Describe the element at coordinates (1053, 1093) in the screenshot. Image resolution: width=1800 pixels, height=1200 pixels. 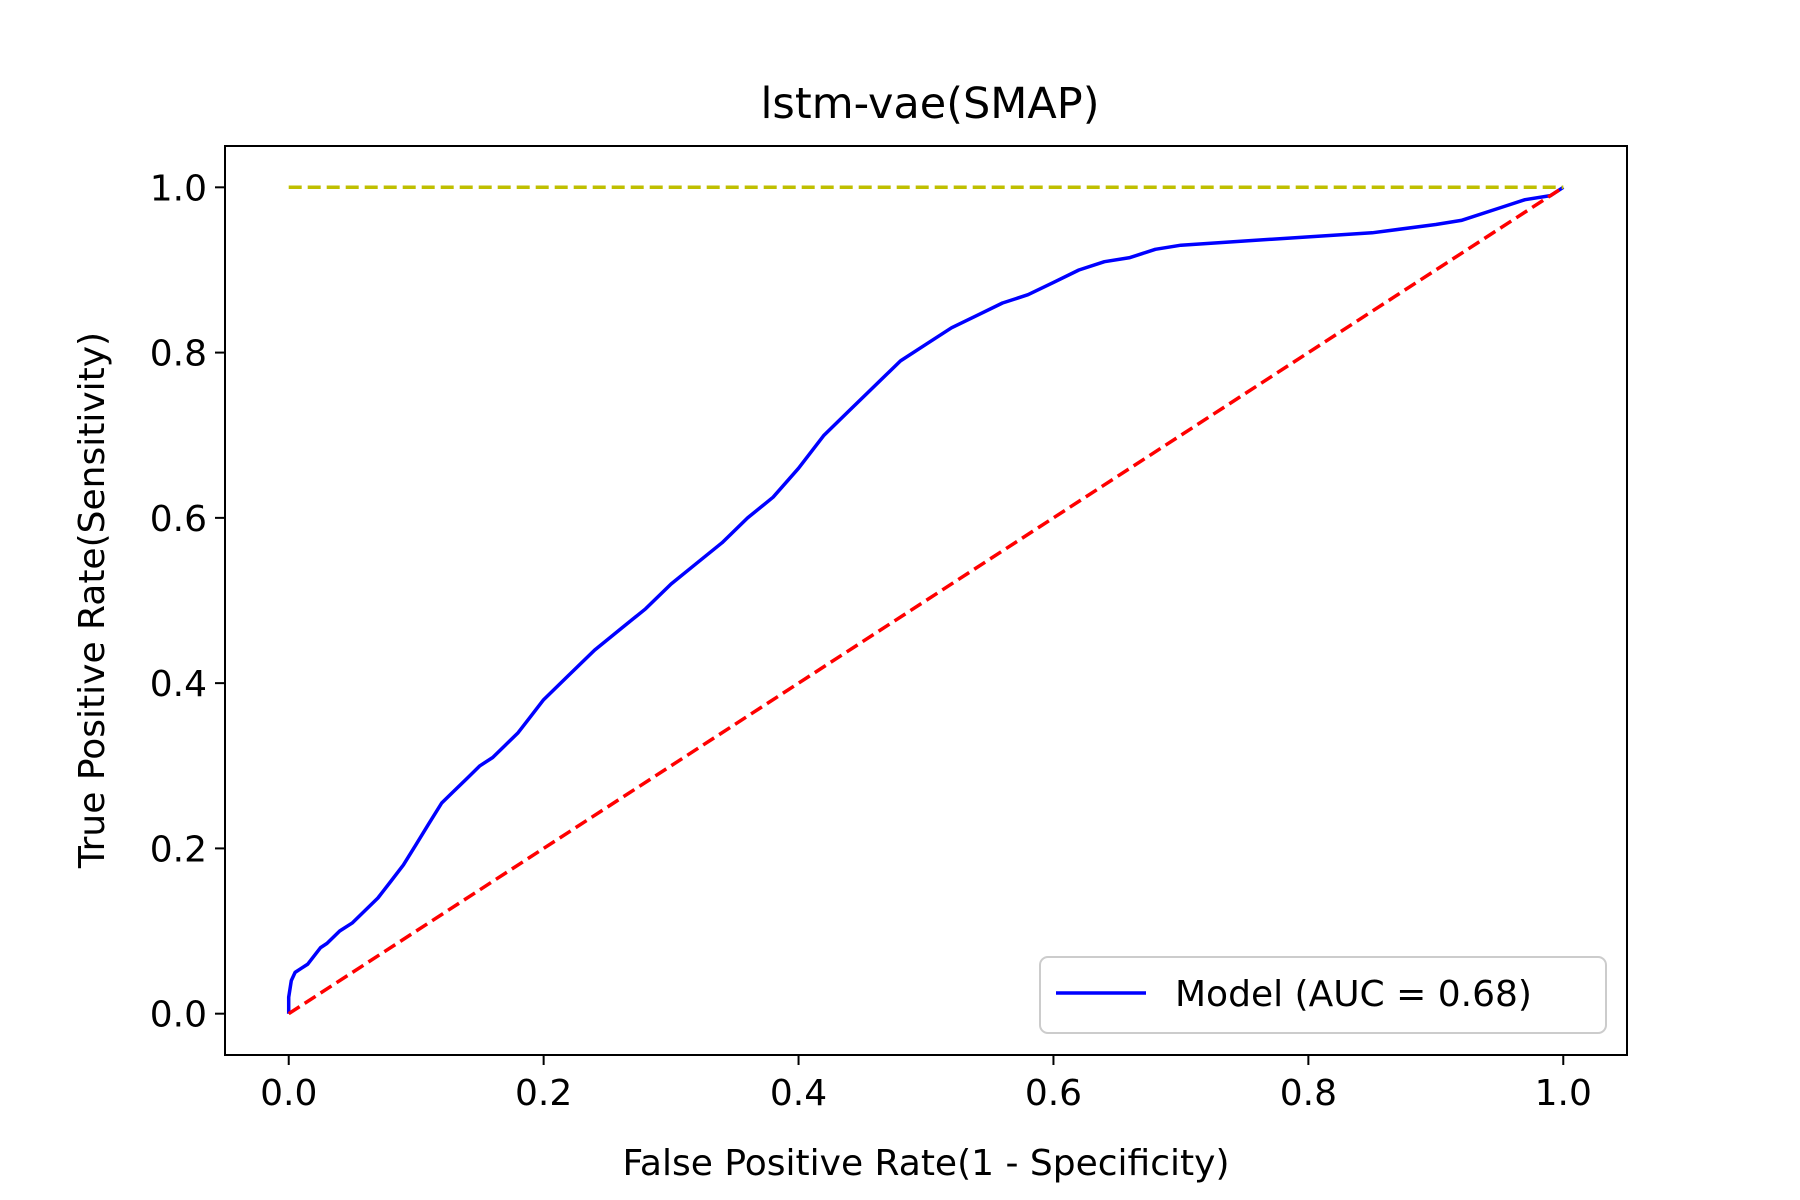
I see `x-tick-label: 0.6` at that location.